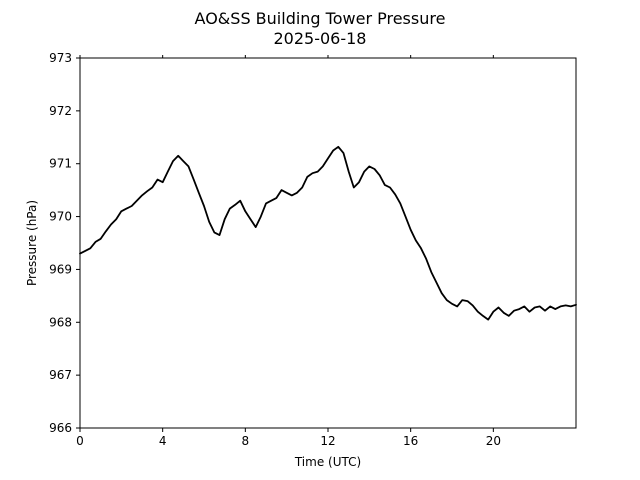 The height and width of the screenshot is (480, 640). Describe the element at coordinates (60, 217) in the screenshot. I see `y-tick-label: 970` at that location.